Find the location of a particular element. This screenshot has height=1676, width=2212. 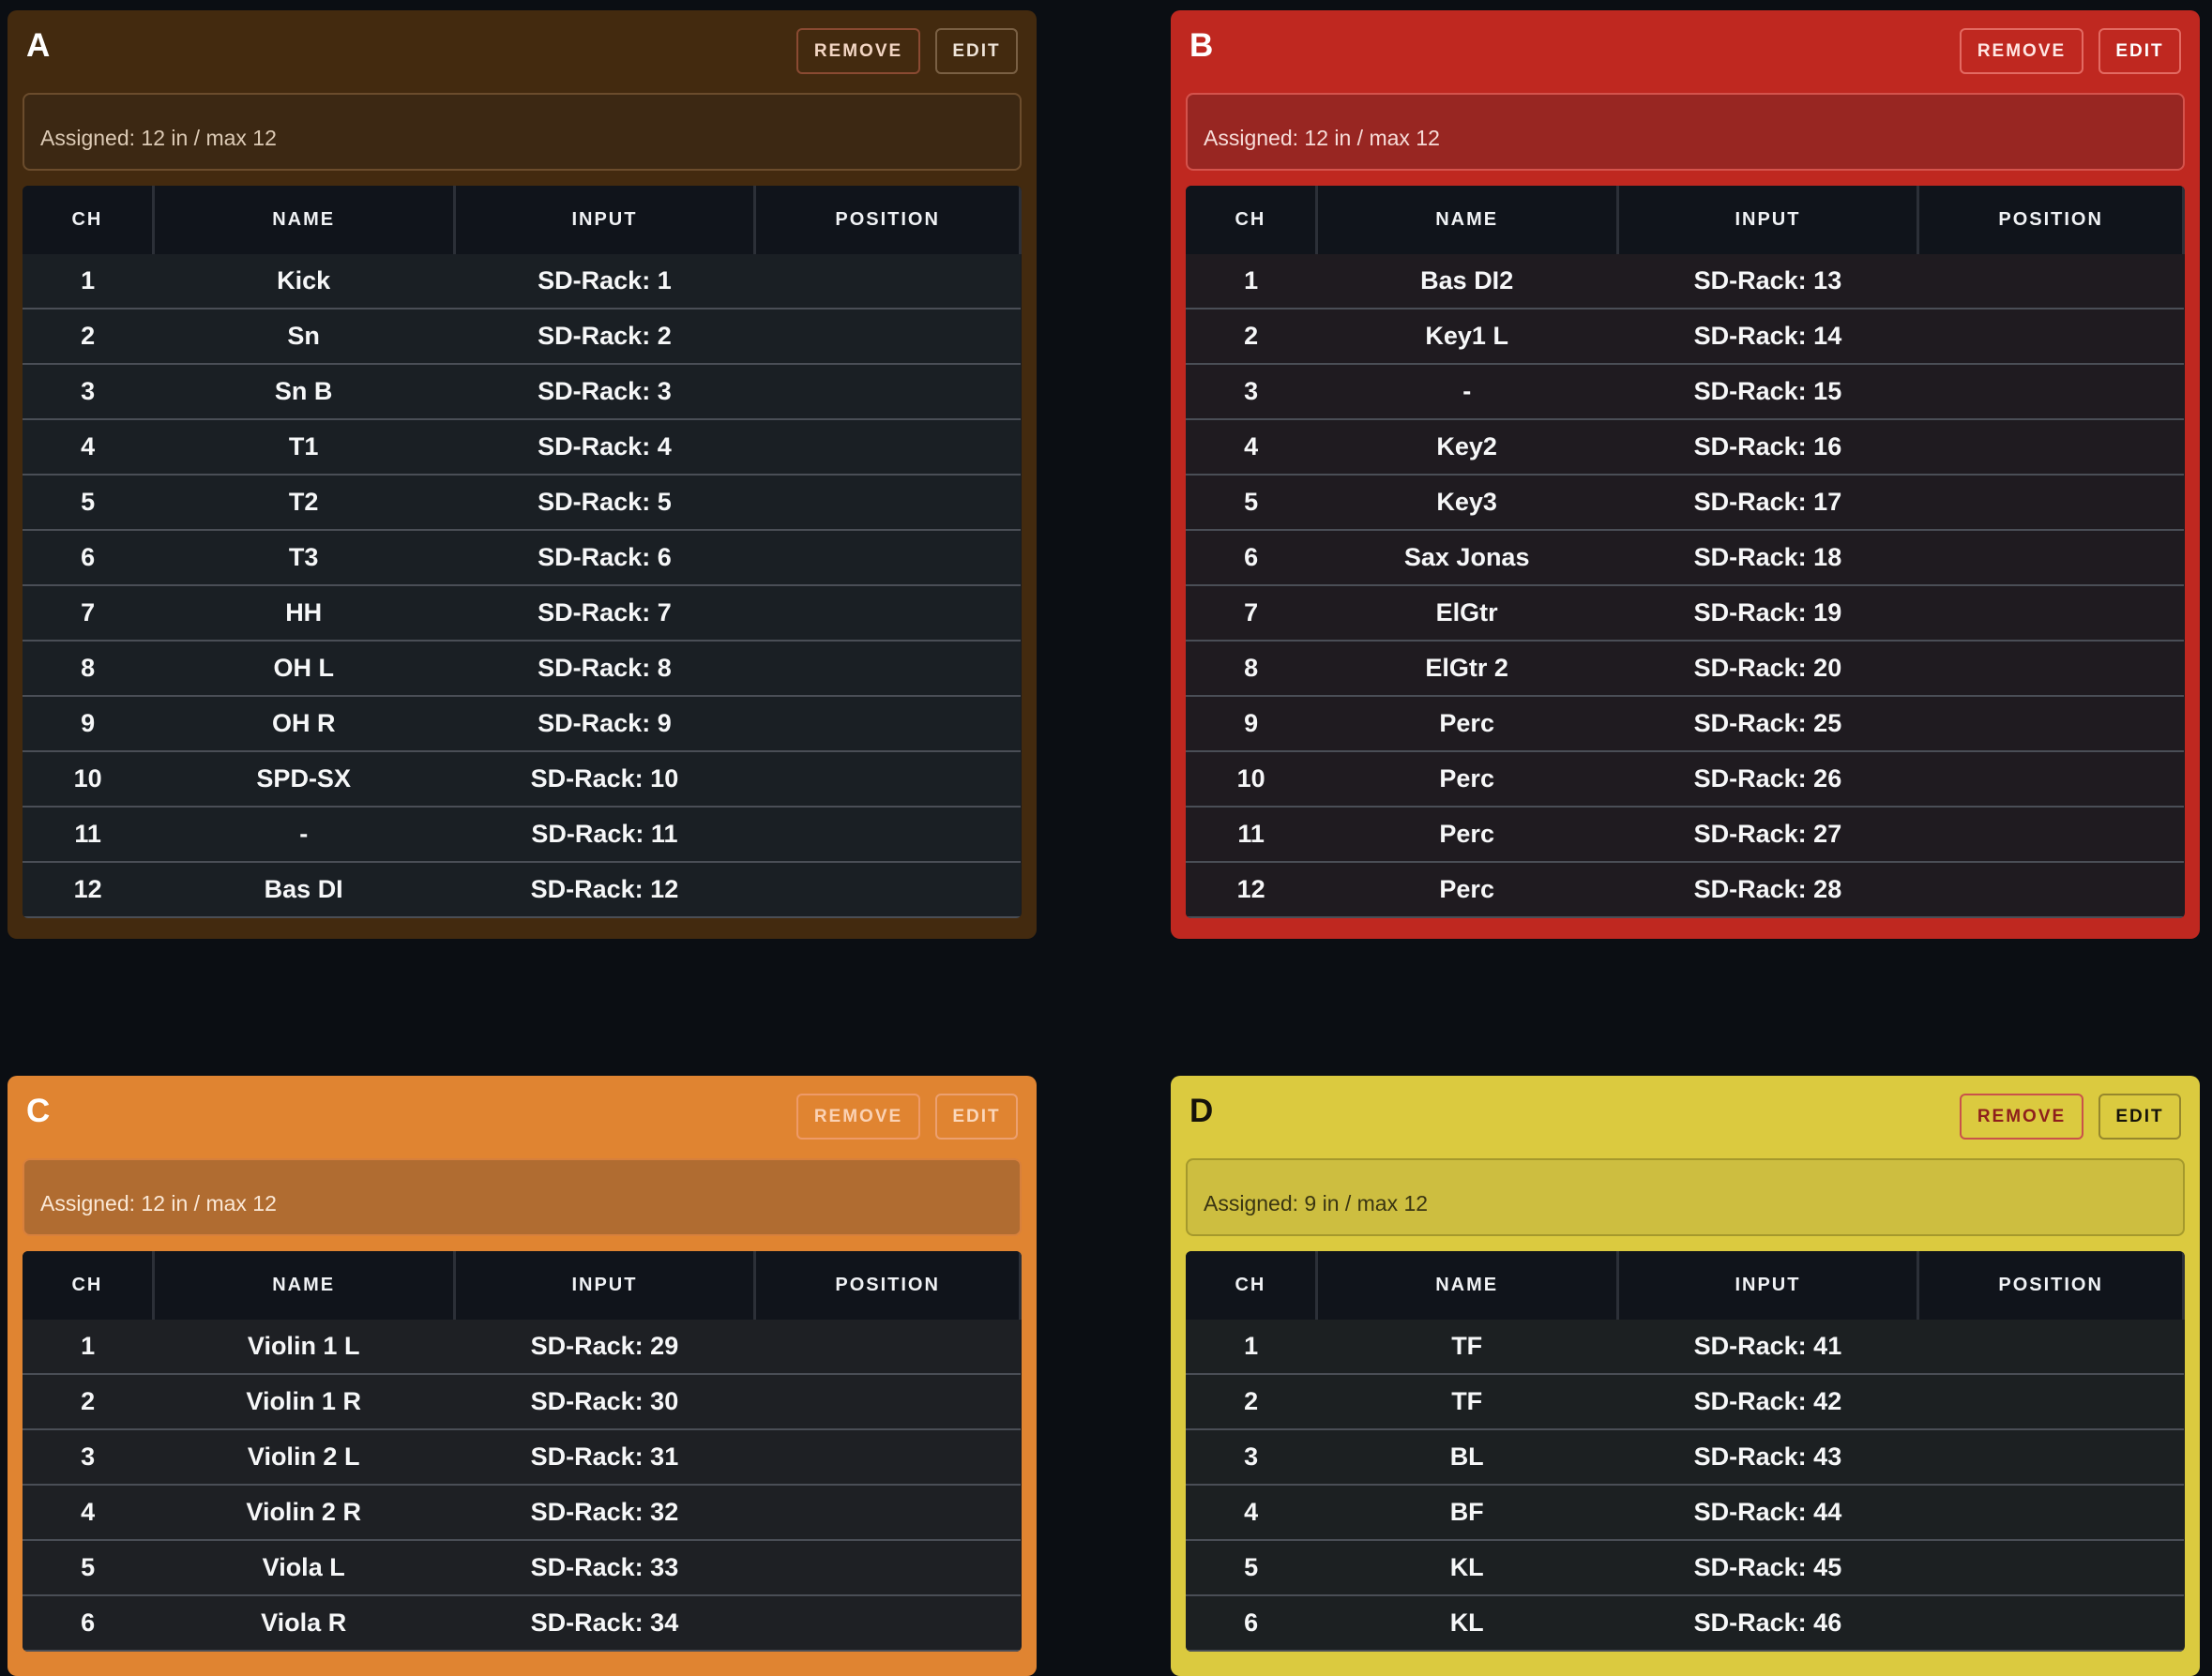

channel-row: 2 Sn SD-Rack: 2 is located at coordinates (522, 337).